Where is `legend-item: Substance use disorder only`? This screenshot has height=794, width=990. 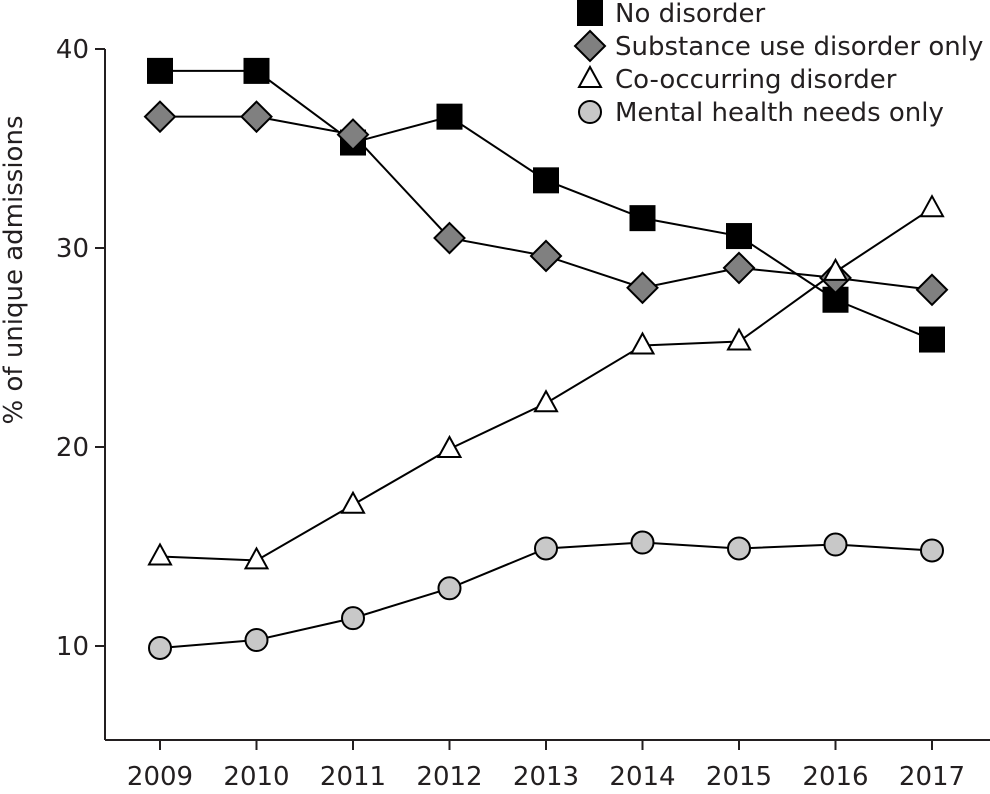
legend-item: Substance use disorder only is located at coordinates (778, 46).